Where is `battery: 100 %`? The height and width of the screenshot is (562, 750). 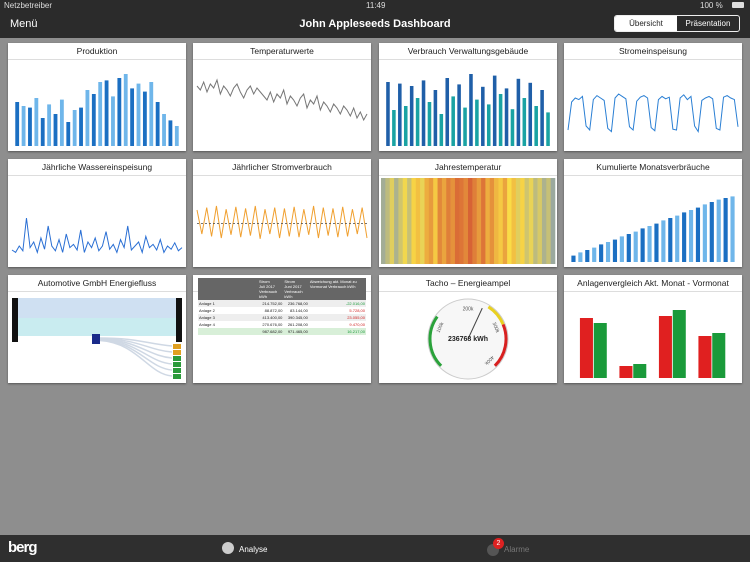 battery: 100 % is located at coordinates (711, 5).